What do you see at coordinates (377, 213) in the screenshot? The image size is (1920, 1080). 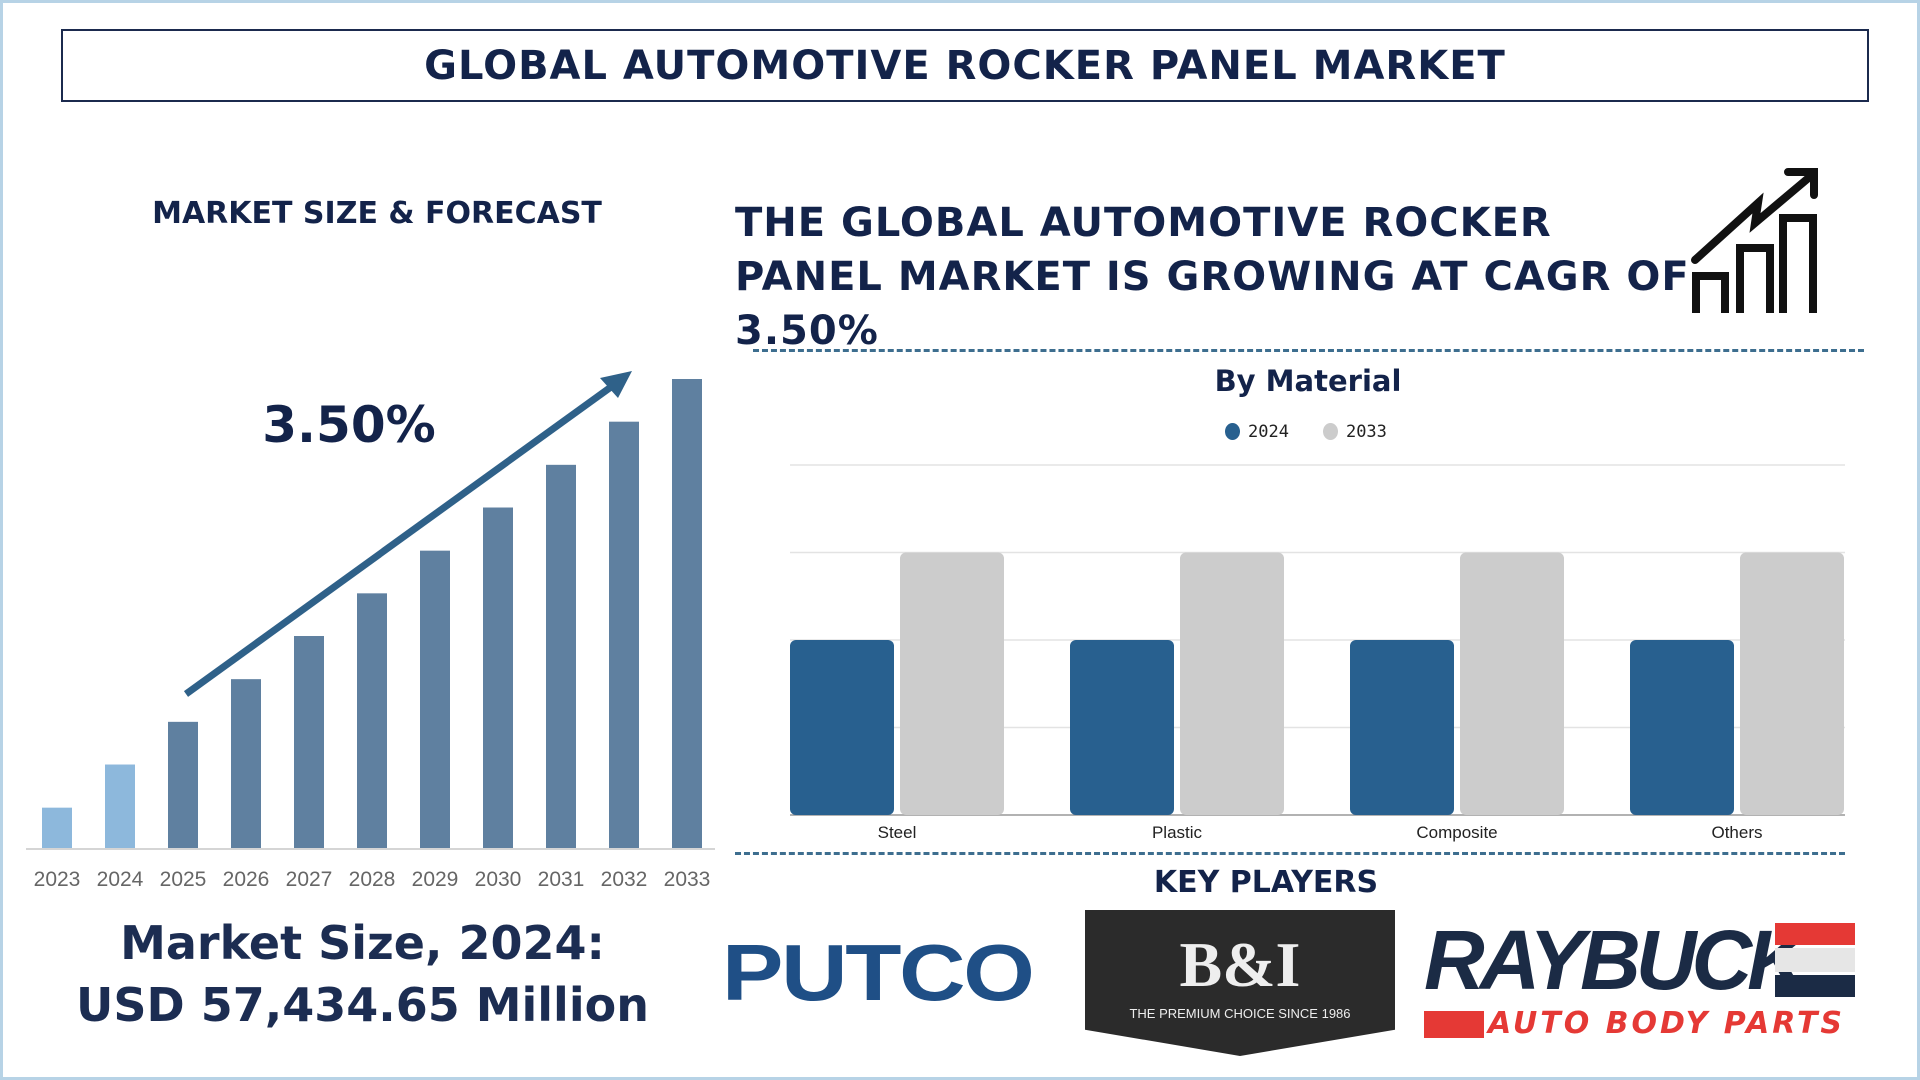 I see `market-size-heading: MARKET SIZE & FORECAST` at bounding box center [377, 213].